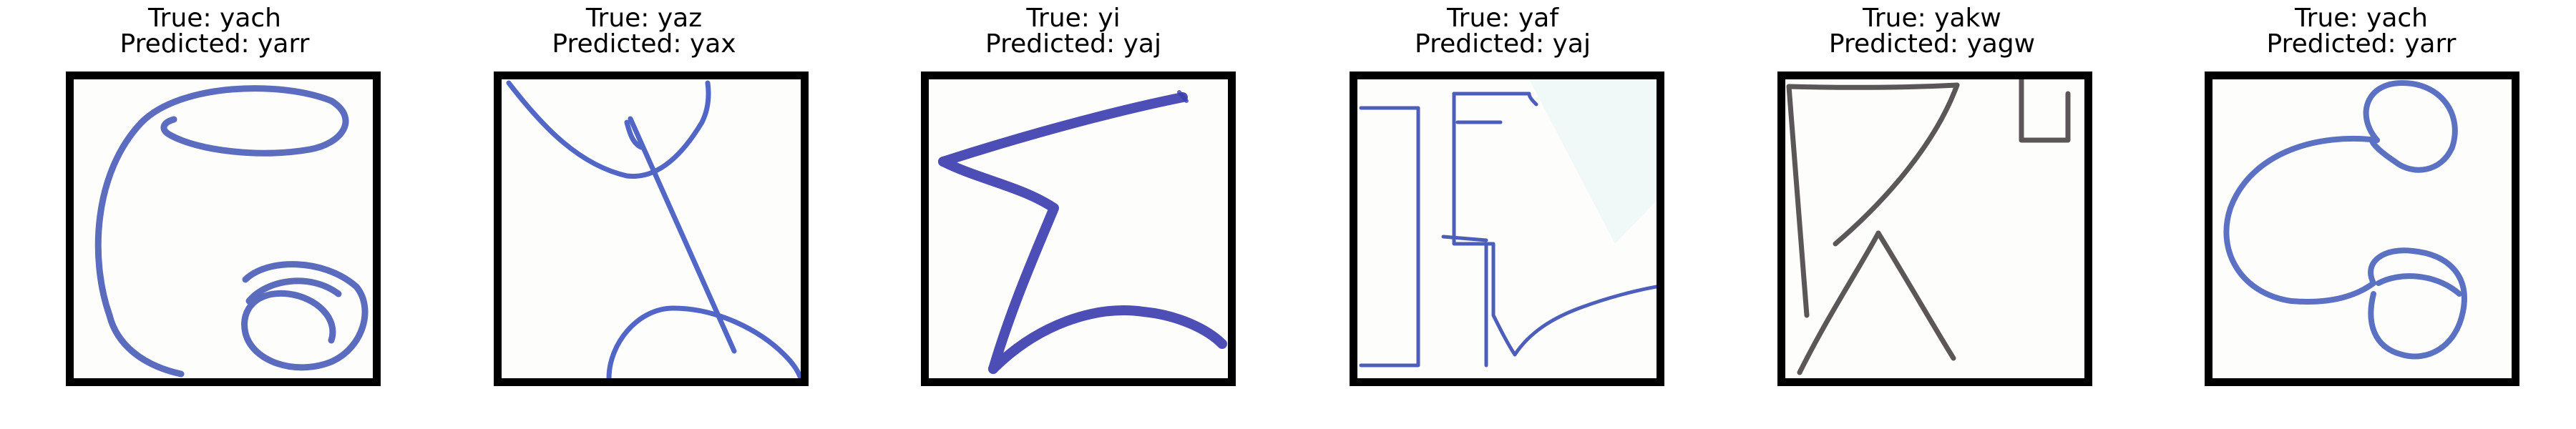 The width and height of the screenshot is (2576, 429). Describe the element at coordinates (1932, 44) in the screenshot. I see `predicted-label: Predicted: yagw` at that location.